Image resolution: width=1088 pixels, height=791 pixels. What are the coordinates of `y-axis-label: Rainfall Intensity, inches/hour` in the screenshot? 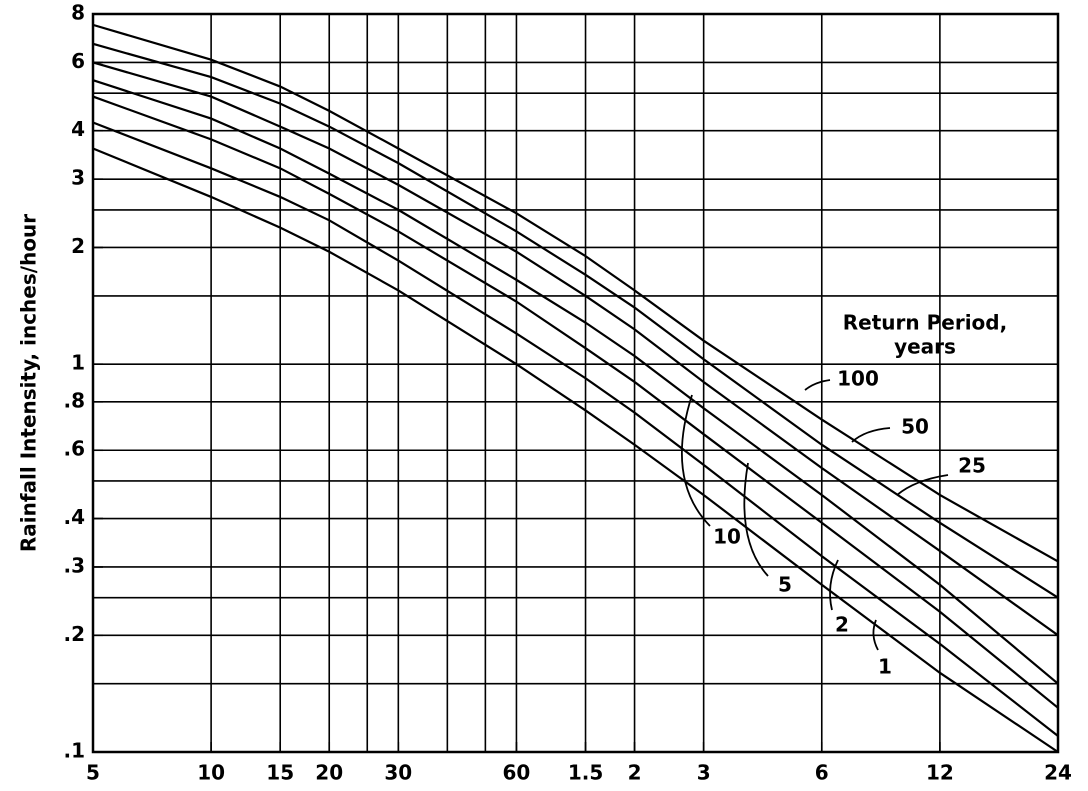 It's located at (29, 383).